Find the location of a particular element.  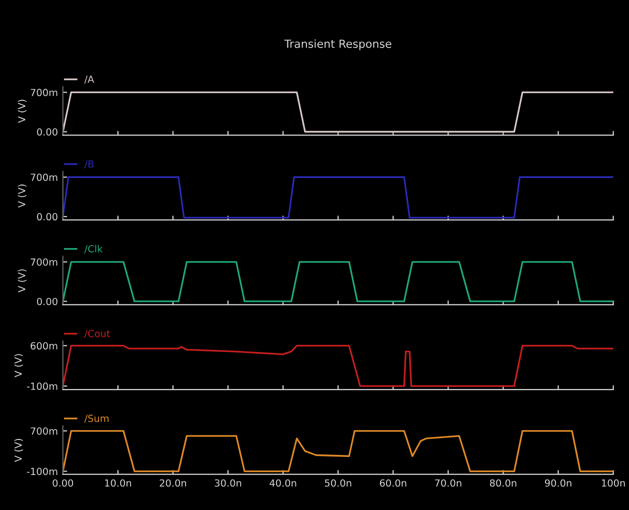

series-label: /A is located at coordinates (89, 80).